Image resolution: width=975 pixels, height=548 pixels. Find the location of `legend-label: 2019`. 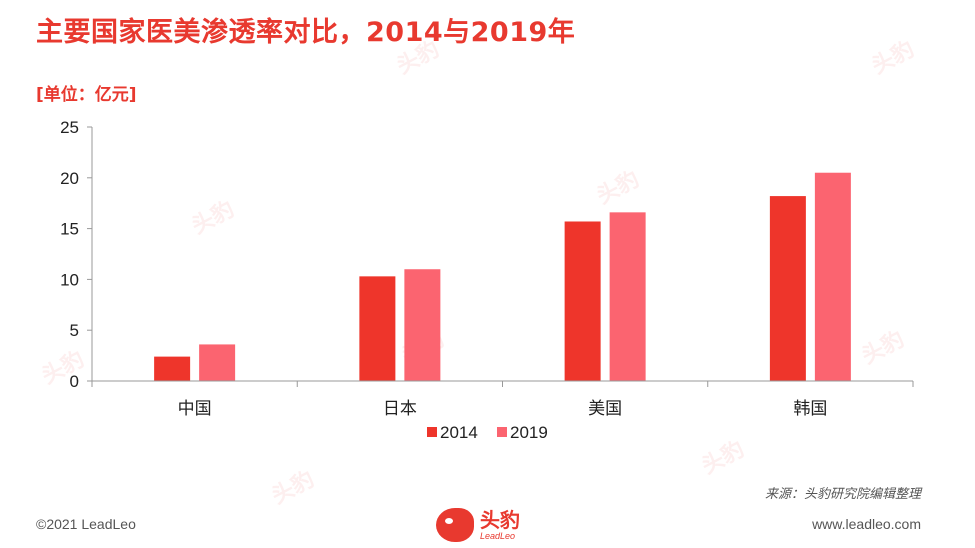

legend-label: 2019 is located at coordinates (529, 432).